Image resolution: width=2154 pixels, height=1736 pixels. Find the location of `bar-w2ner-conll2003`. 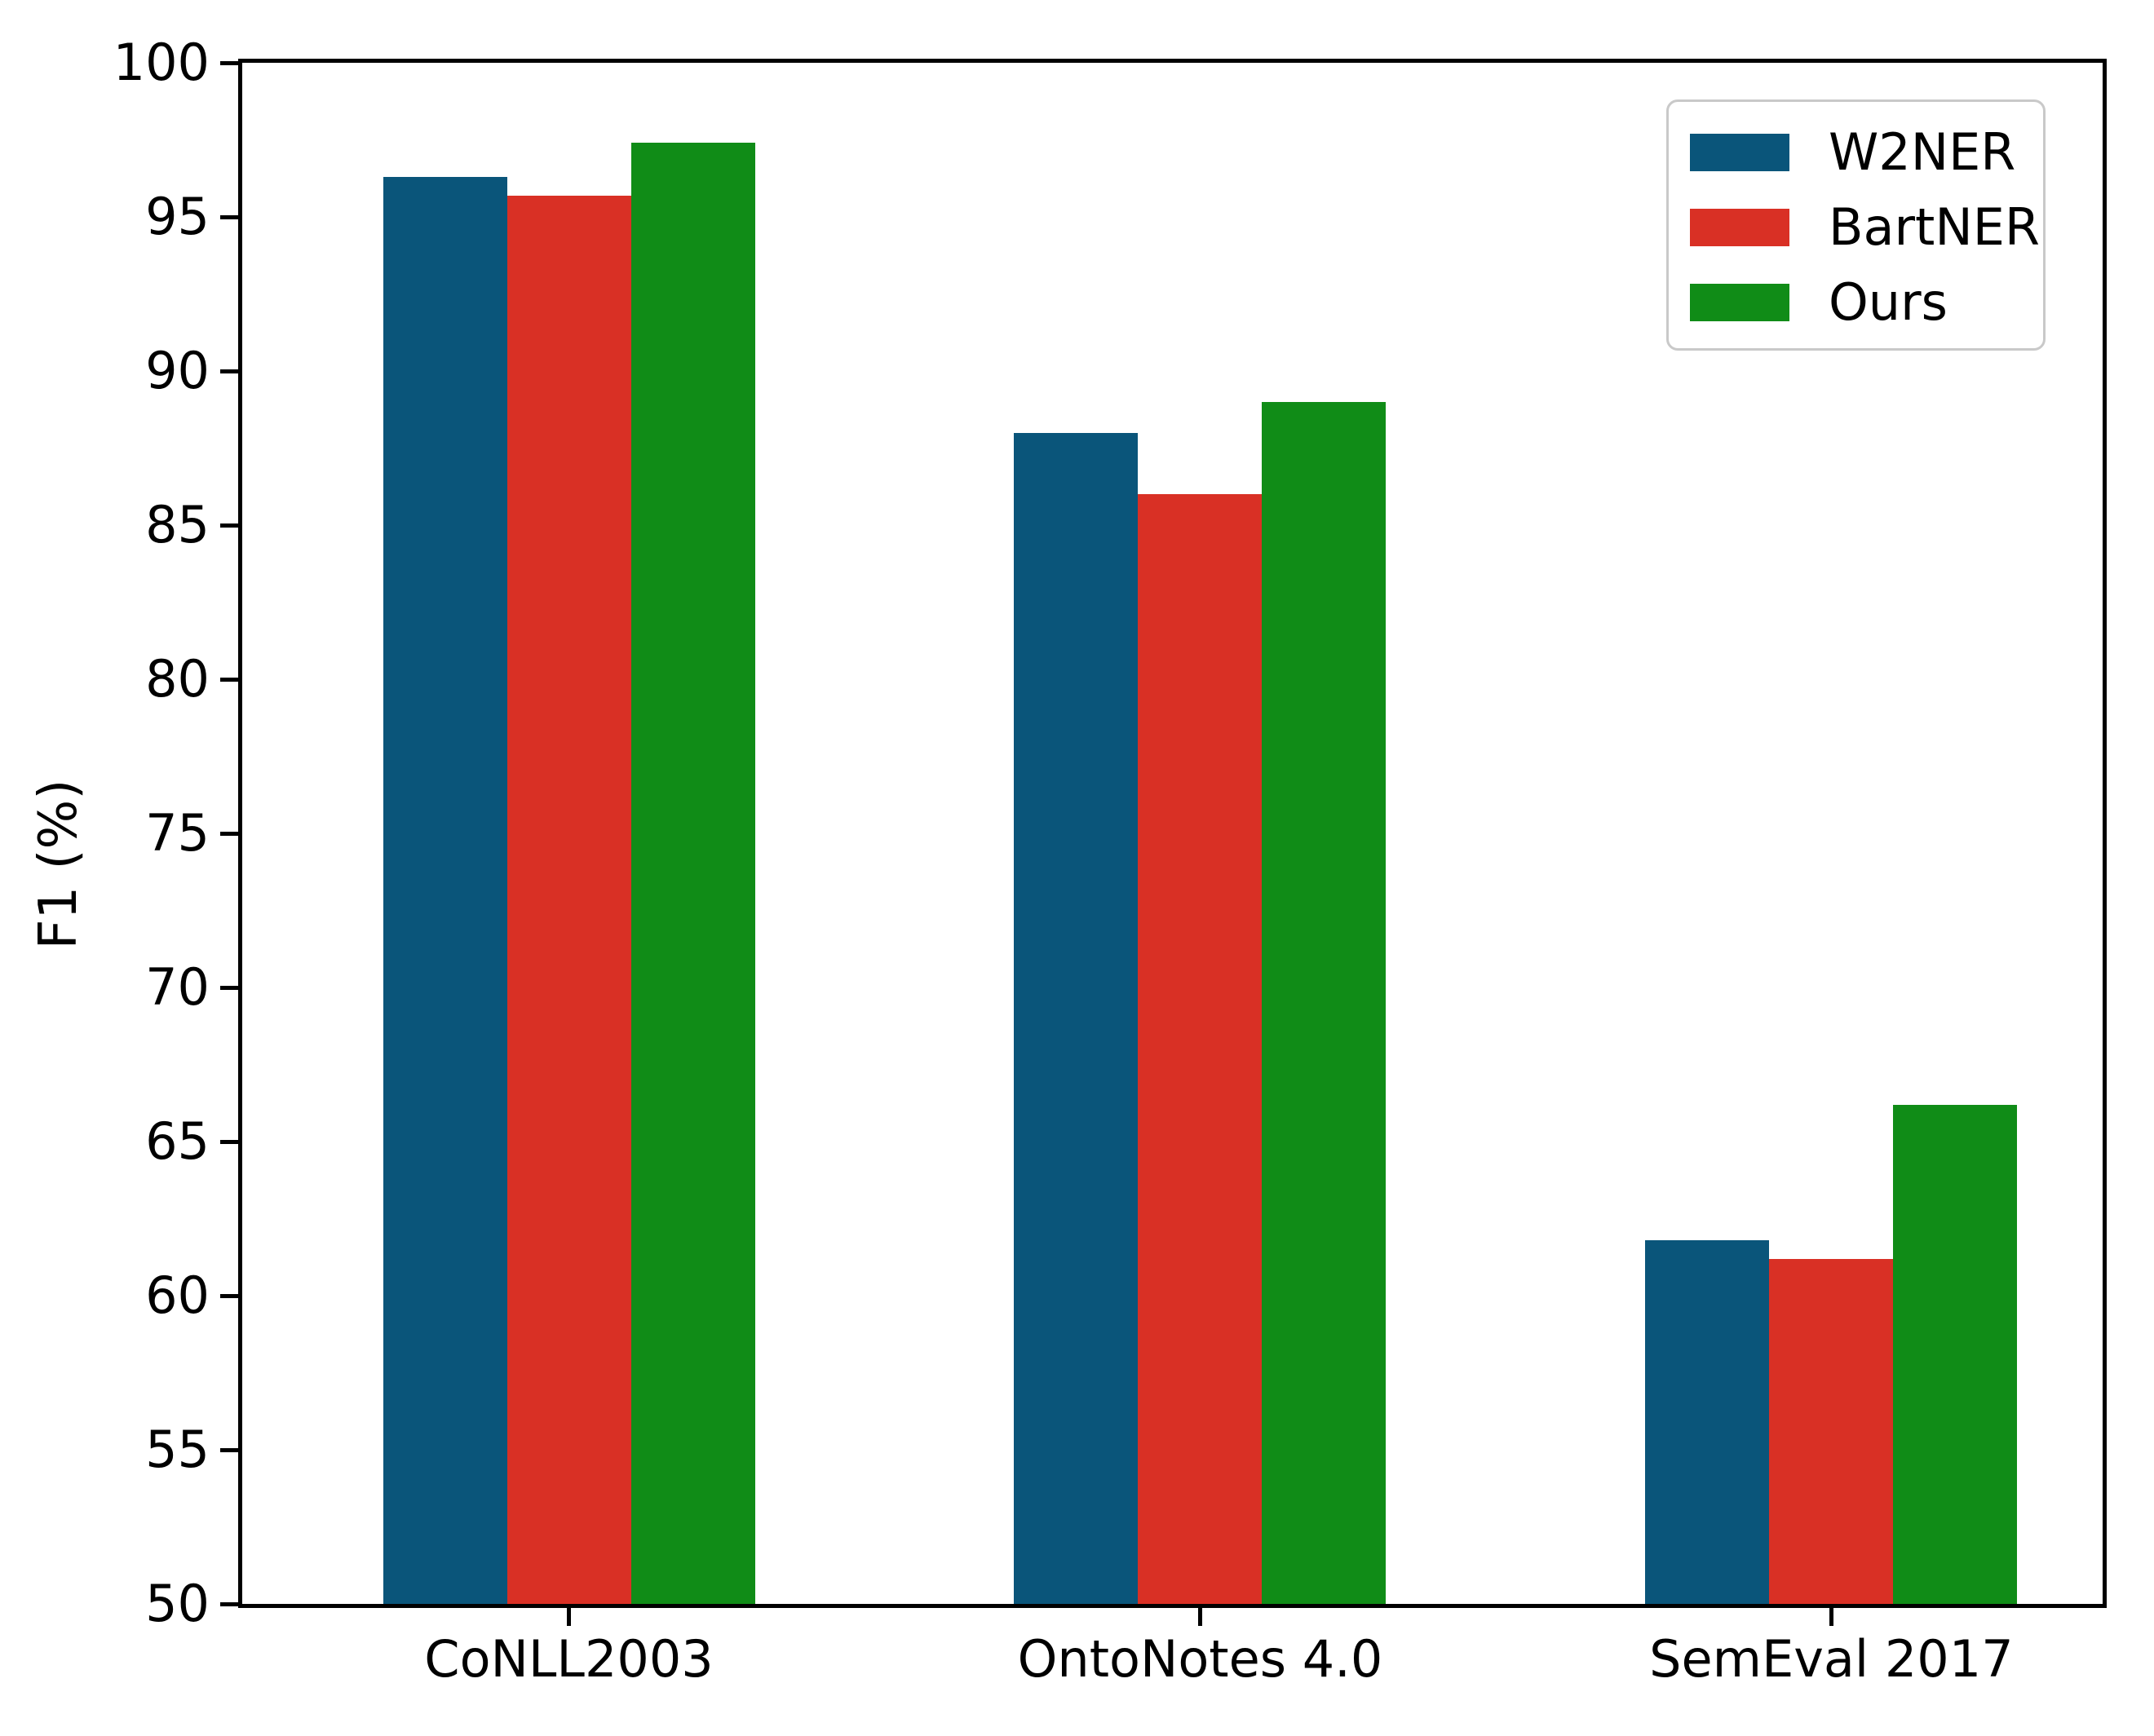

bar-w2ner-conll2003 is located at coordinates (445, 890).